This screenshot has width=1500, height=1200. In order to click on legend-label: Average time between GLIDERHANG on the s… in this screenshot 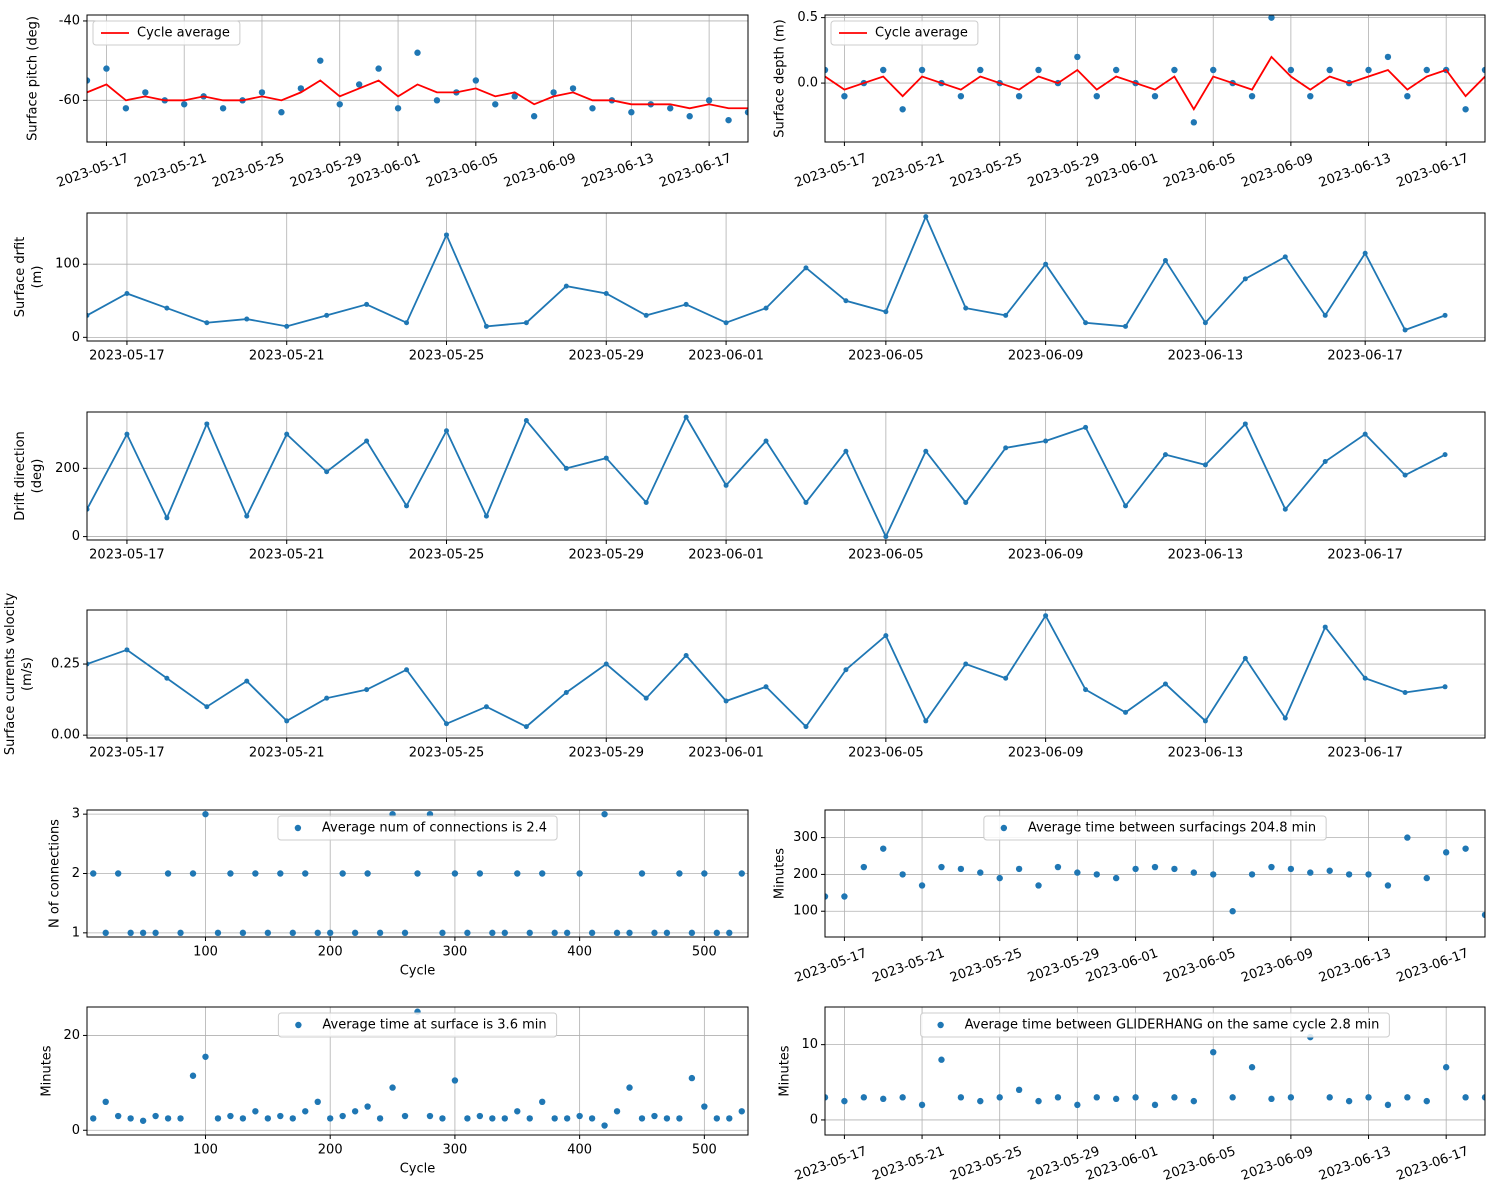, I will do `click(1172, 1025)`.